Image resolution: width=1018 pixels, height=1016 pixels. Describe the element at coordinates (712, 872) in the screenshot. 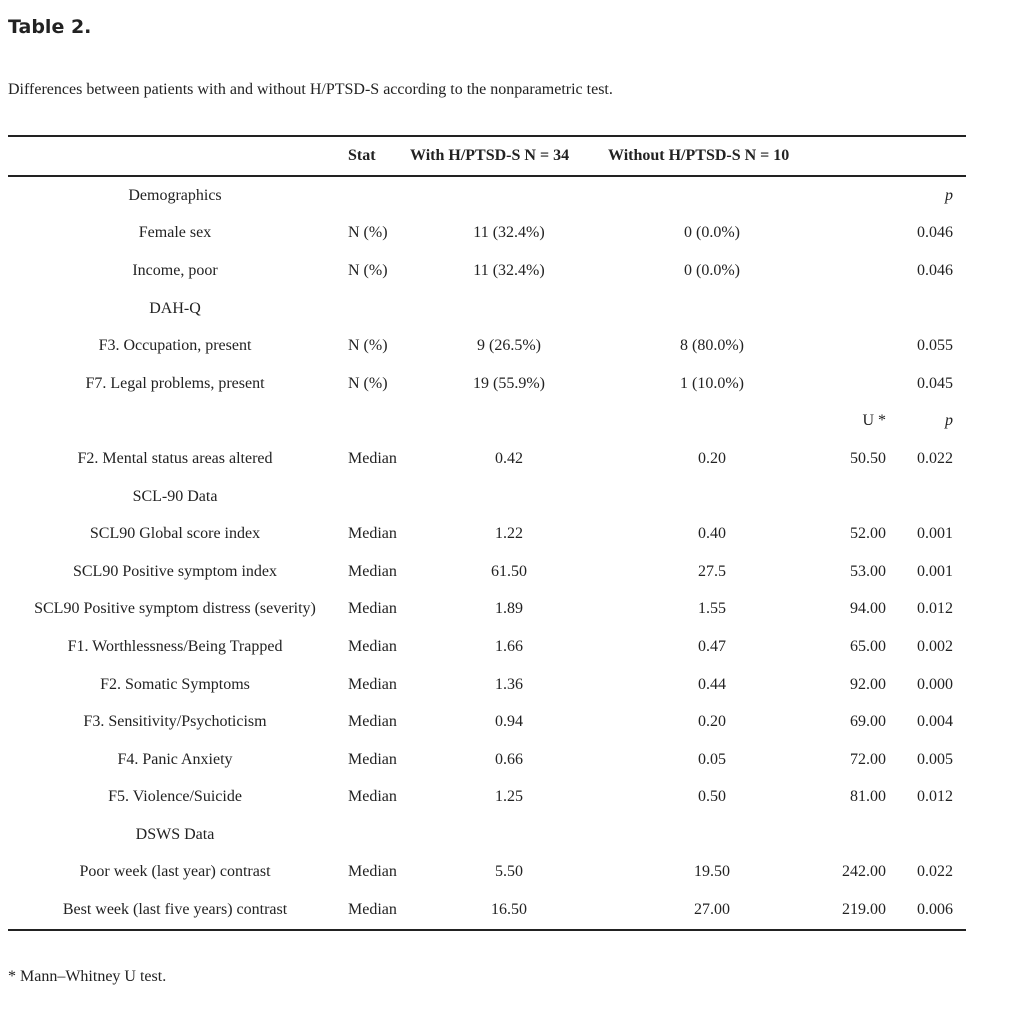

I see `without-cell: 19.50` at that location.